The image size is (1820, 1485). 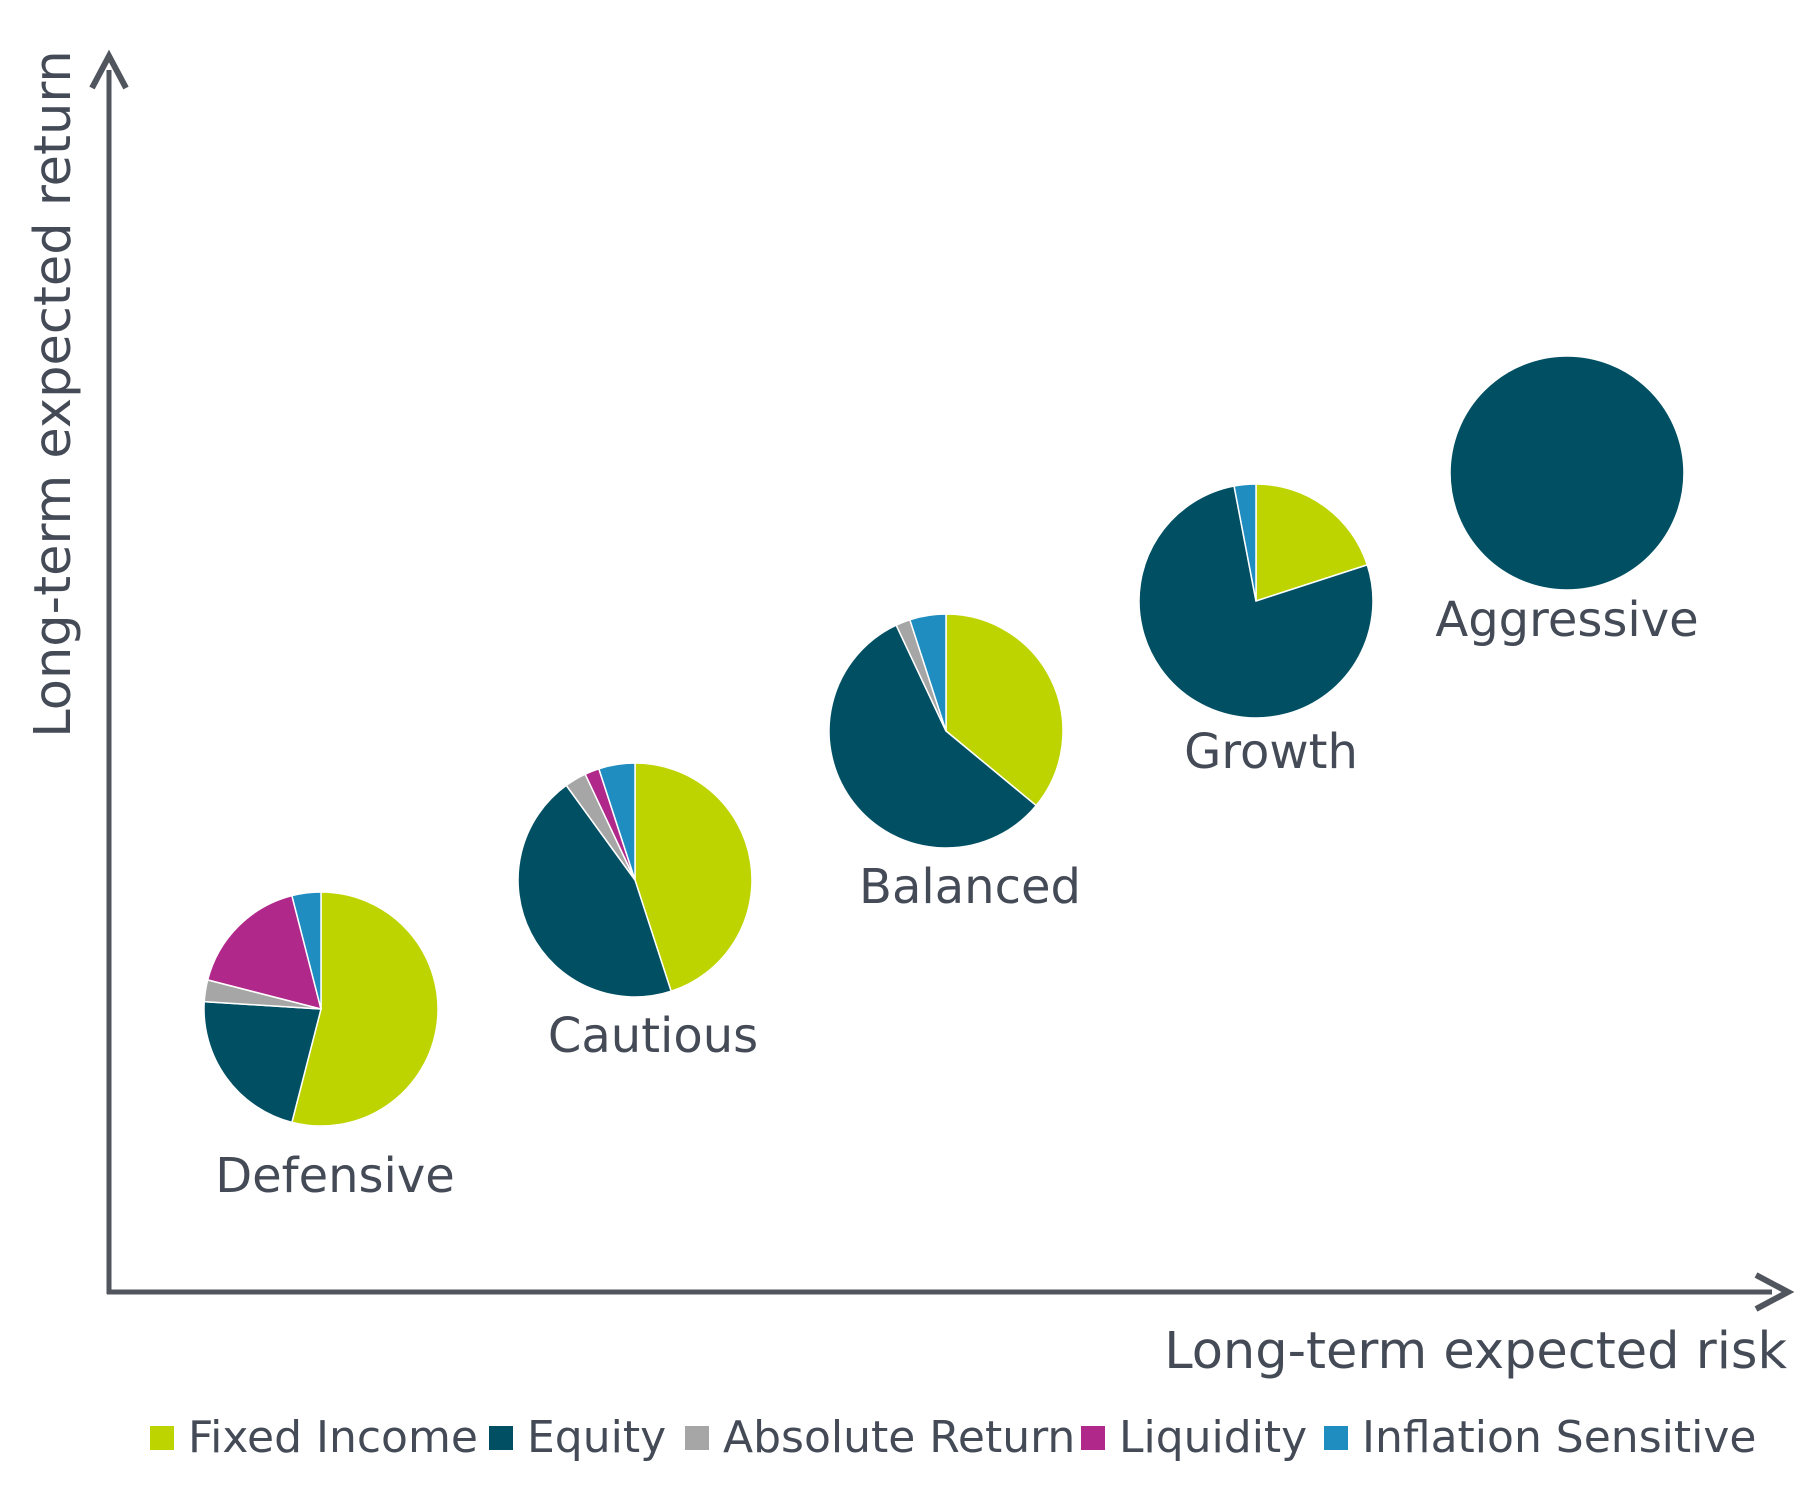 What do you see at coordinates (1245, 542) in the screenshot?
I see `pie-slice-growth-inflation-sensitive` at bounding box center [1245, 542].